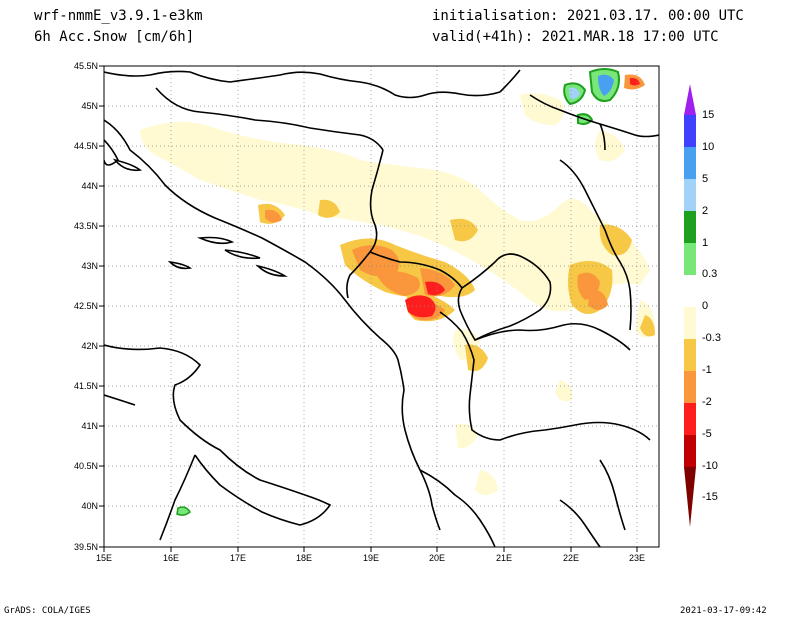 The width and height of the screenshot is (800, 618). I want to click on lat-label: 41.5N, so click(86, 386).